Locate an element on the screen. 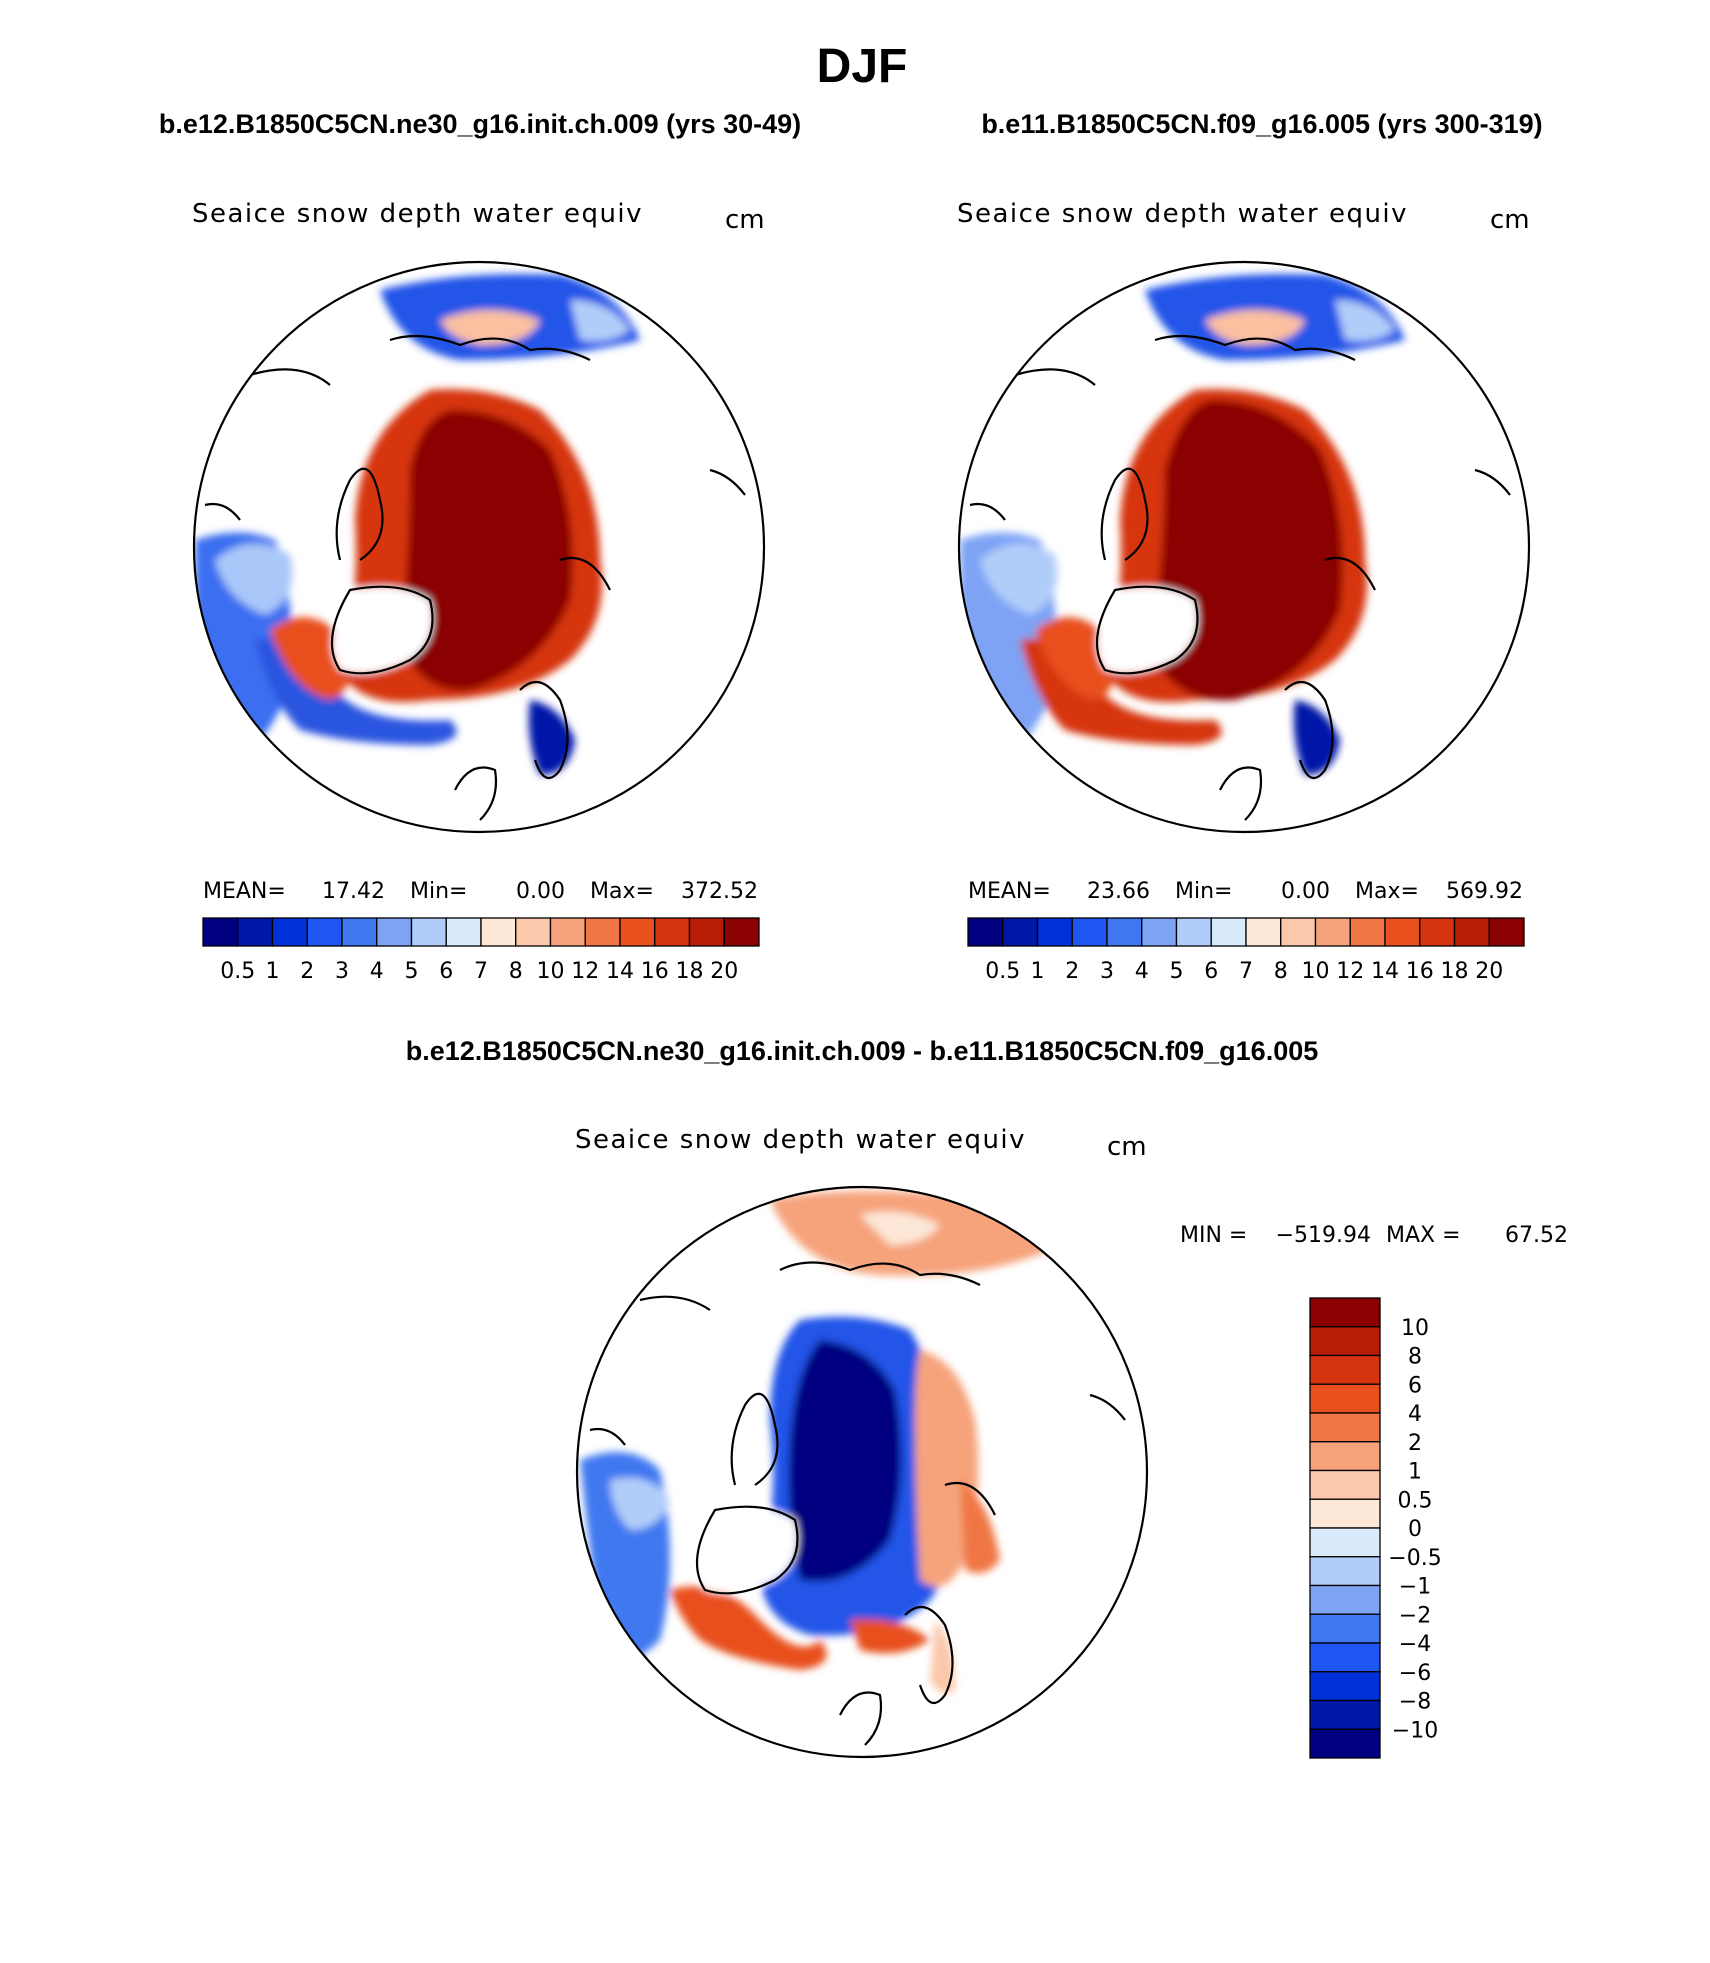 This screenshot has height=1963, width=1710. panel-left-mean-label: MEAN= is located at coordinates (244, 891).